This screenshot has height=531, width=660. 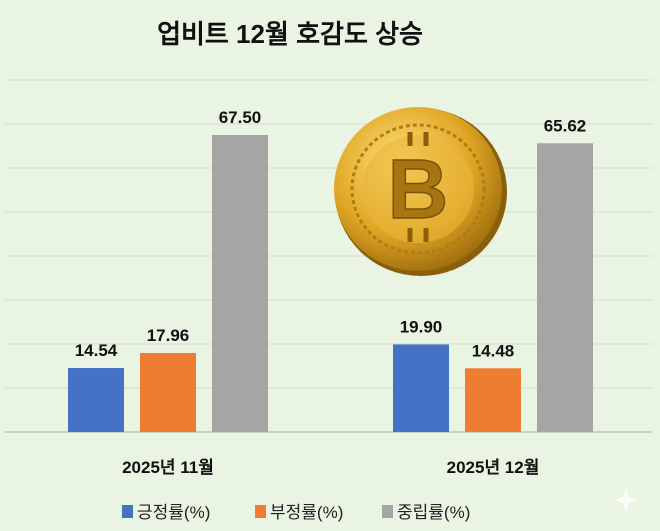 What do you see at coordinates (421, 326) in the screenshot?
I see `data-label: 19.90` at bounding box center [421, 326].